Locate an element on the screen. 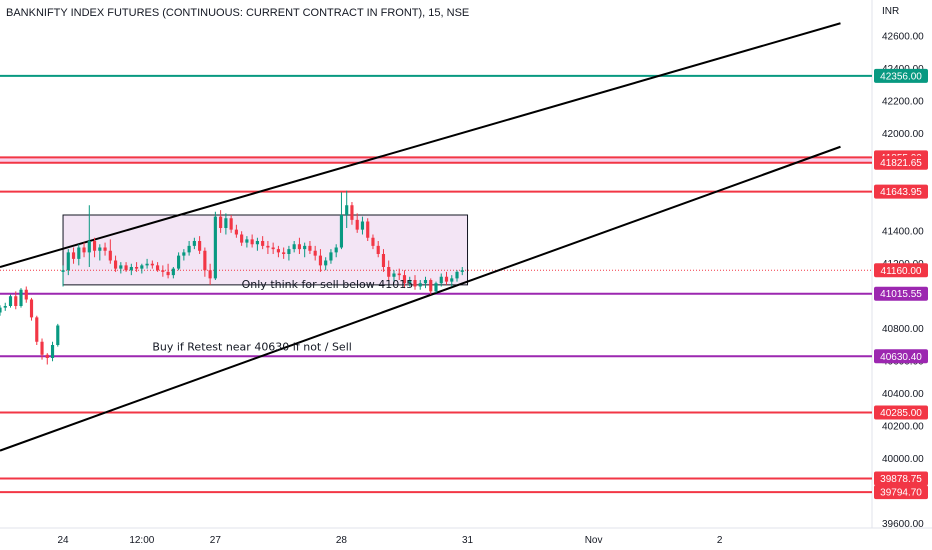 The height and width of the screenshot is (550, 932). range-box is located at coordinates (265, 250).